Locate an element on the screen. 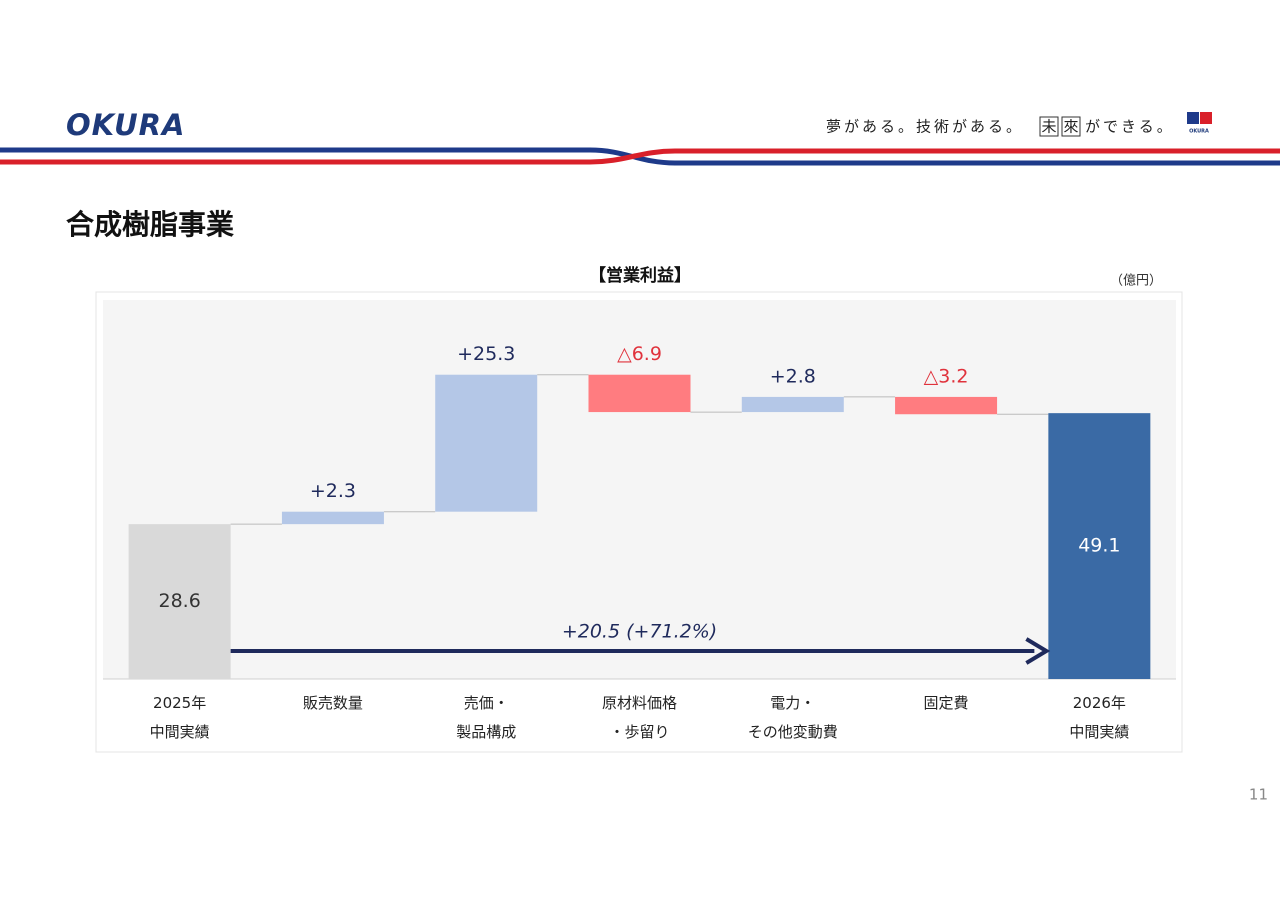 This screenshot has width=1280, height=905. logo: OKURA is located at coordinates (125, 125).